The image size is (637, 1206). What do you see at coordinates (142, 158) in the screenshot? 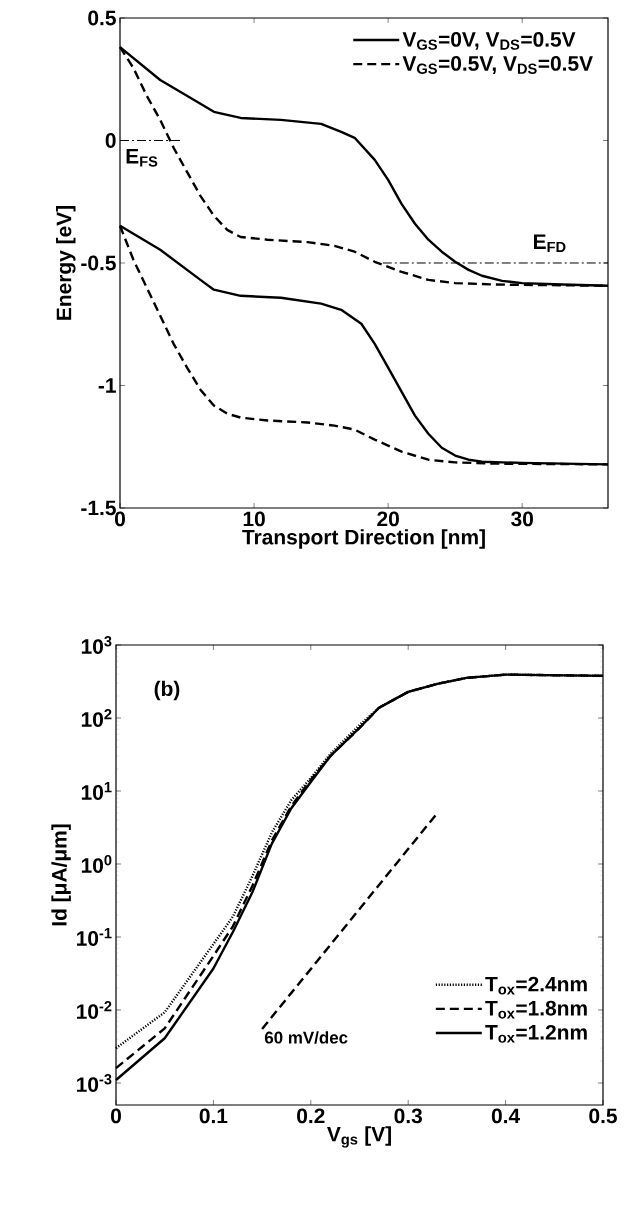
I see `series-label: E$_{FS}$` at bounding box center [142, 158].